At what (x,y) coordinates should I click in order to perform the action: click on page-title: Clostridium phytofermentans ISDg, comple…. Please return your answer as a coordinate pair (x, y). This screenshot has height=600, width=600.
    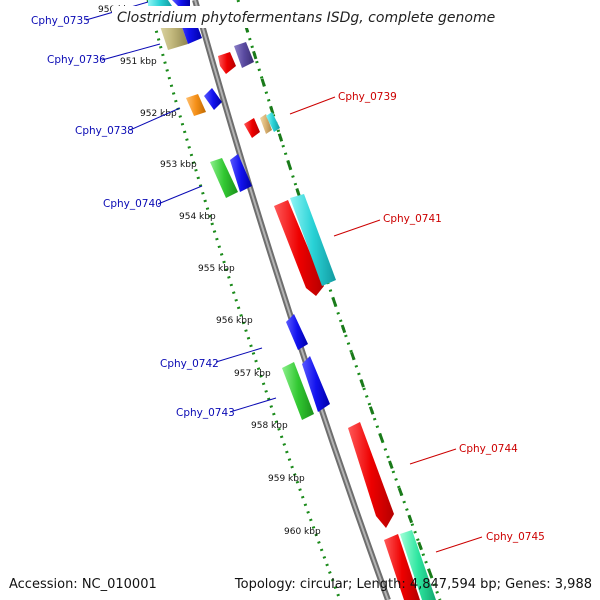
    Looking at the image, I should click on (306, 18).